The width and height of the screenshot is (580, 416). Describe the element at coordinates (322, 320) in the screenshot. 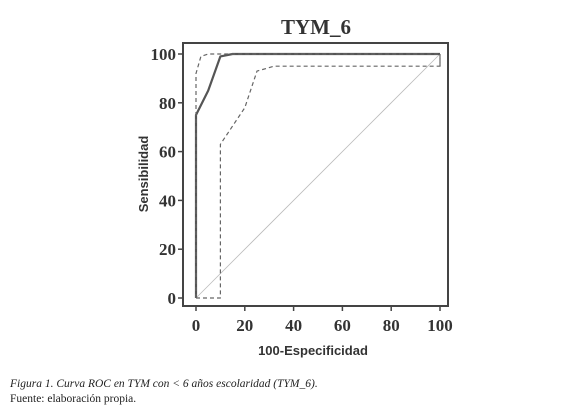

I see `x-axis: 0 20 40 60 80 100` at that location.